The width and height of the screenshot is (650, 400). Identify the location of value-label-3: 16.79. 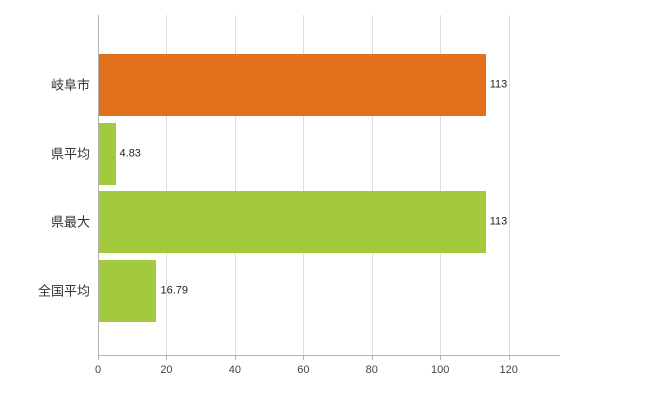
(174, 290).